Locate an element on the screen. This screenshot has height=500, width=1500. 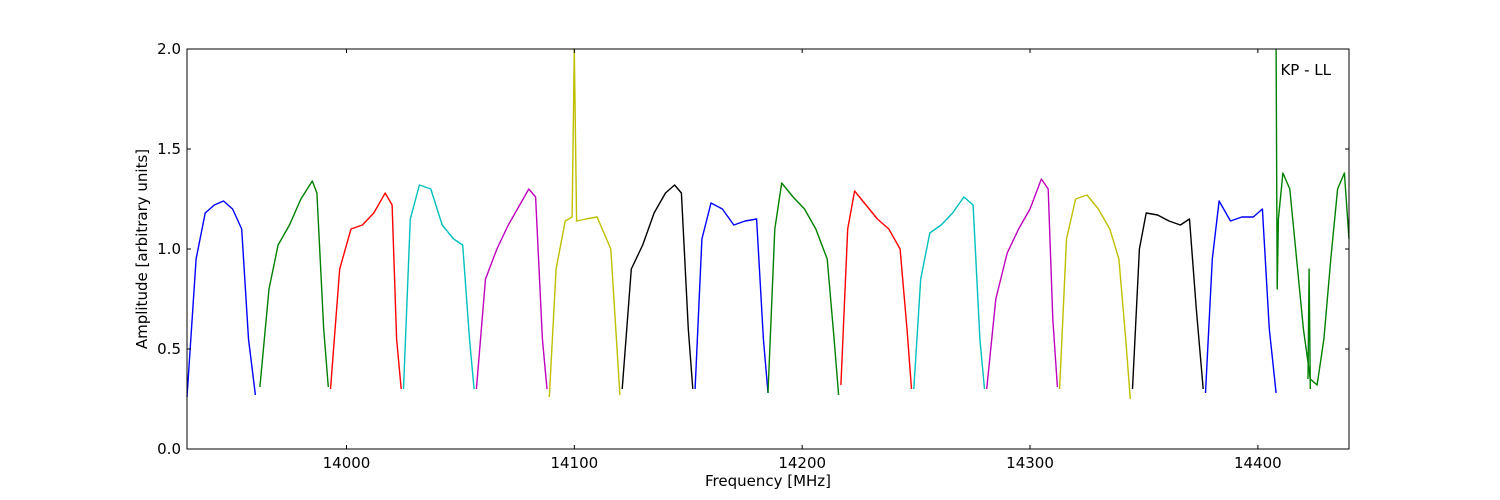
x-tick-label: 14000 is located at coordinates (347, 463).